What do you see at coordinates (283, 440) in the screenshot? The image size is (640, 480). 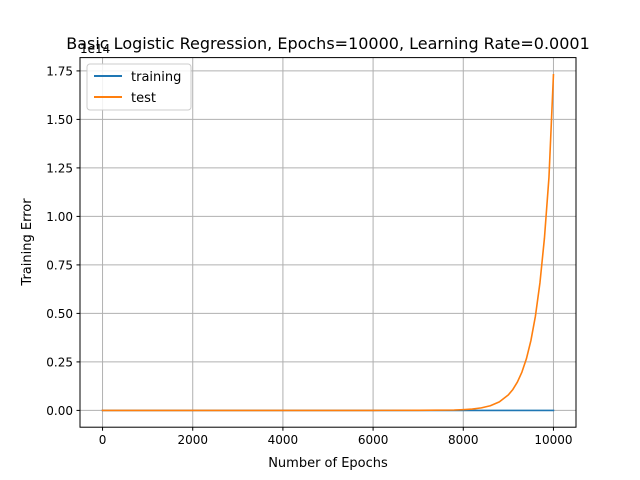 I see `x-tick-label: 4000` at bounding box center [283, 440].